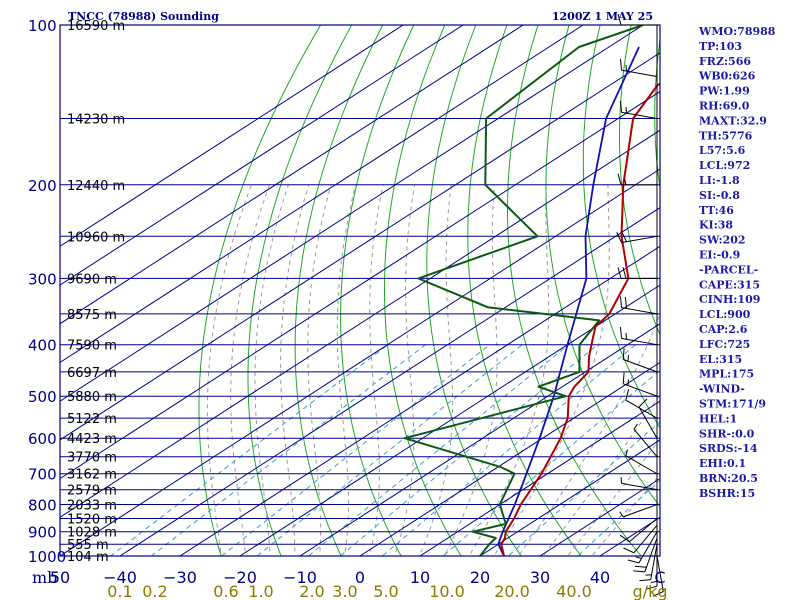 This screenshot has height=600, width=800. Describe the element at coordinates (311, 591) in the screenshot. I see `mixing-ratio-label: 2.0` at that location.